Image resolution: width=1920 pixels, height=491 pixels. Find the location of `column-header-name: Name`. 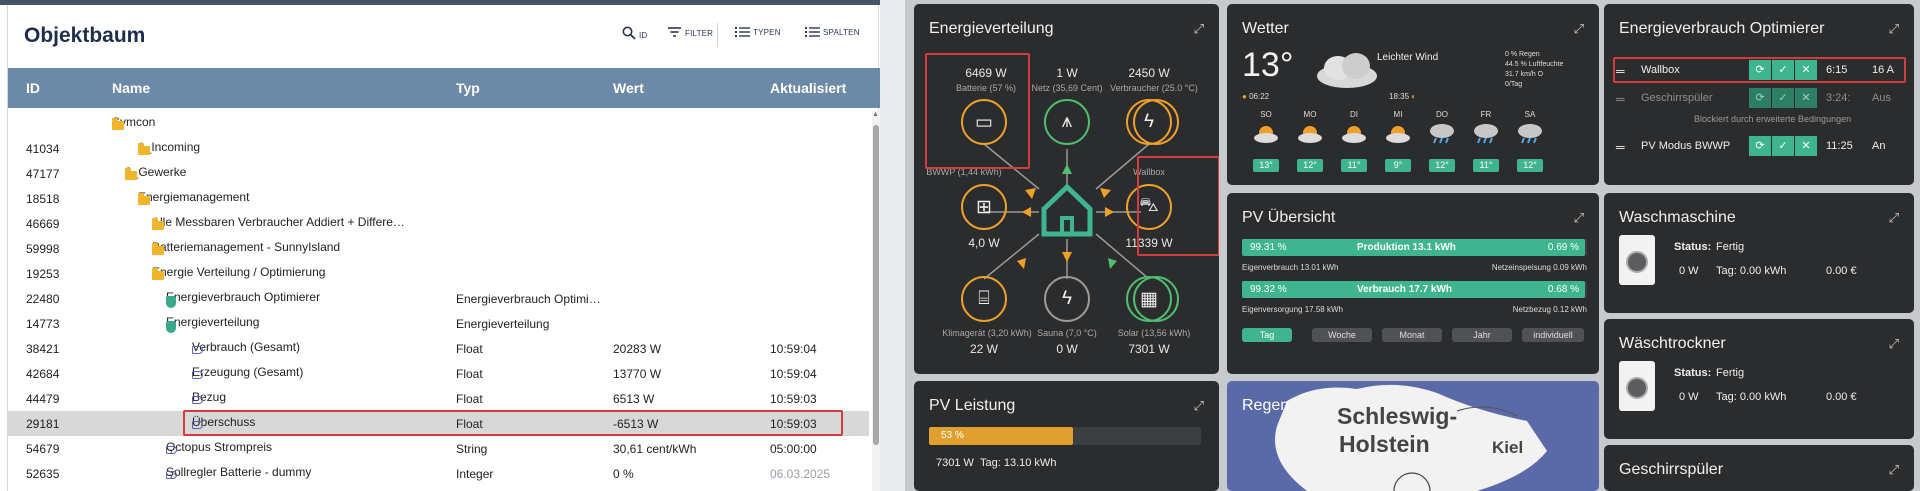

column-header-name: Name is located at coordinates (131, 88).